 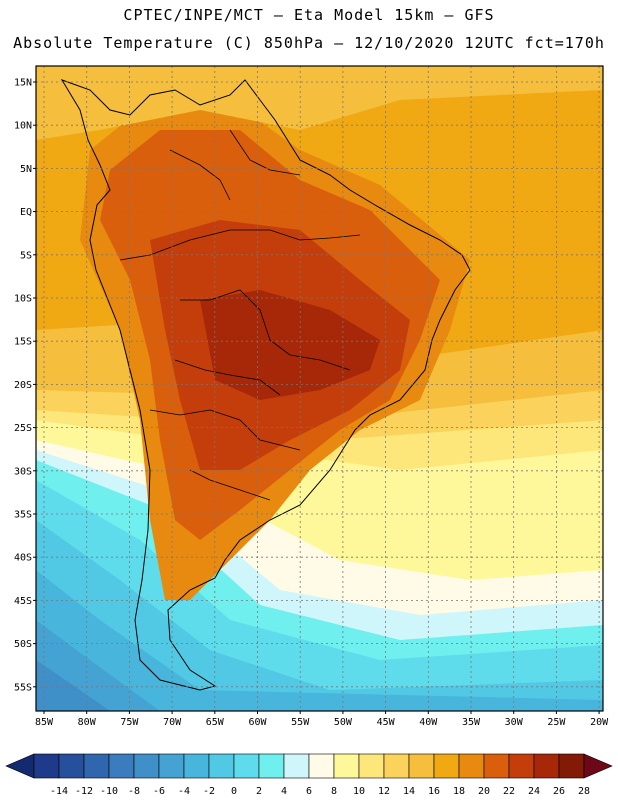 What do you see at coordinates (23, 515) in the screenshot?
I see `lat-label: 35S` at bounding box center [23, 515].